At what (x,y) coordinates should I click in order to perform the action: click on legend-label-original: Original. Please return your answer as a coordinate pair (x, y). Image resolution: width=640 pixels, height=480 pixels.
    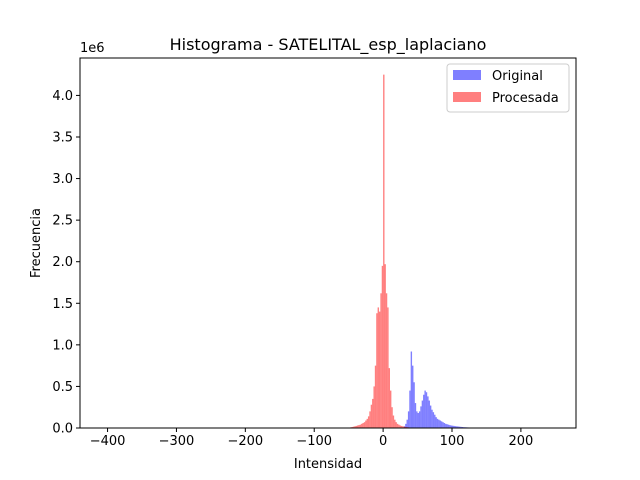
    Looking at the image, I should click on (517, 76).